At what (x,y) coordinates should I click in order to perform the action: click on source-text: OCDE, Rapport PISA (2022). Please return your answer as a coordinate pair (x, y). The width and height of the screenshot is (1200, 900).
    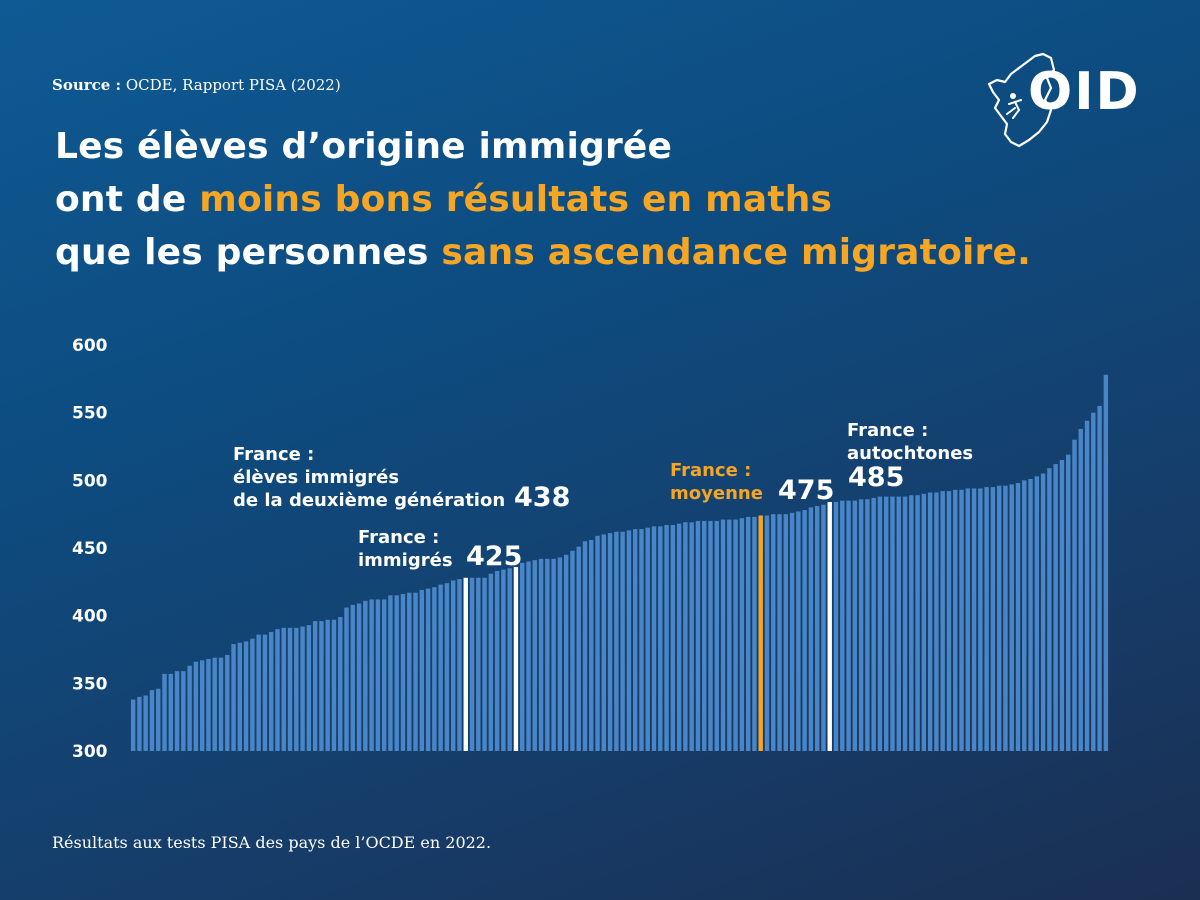
    Looking at the image, I should click on (231, 85).